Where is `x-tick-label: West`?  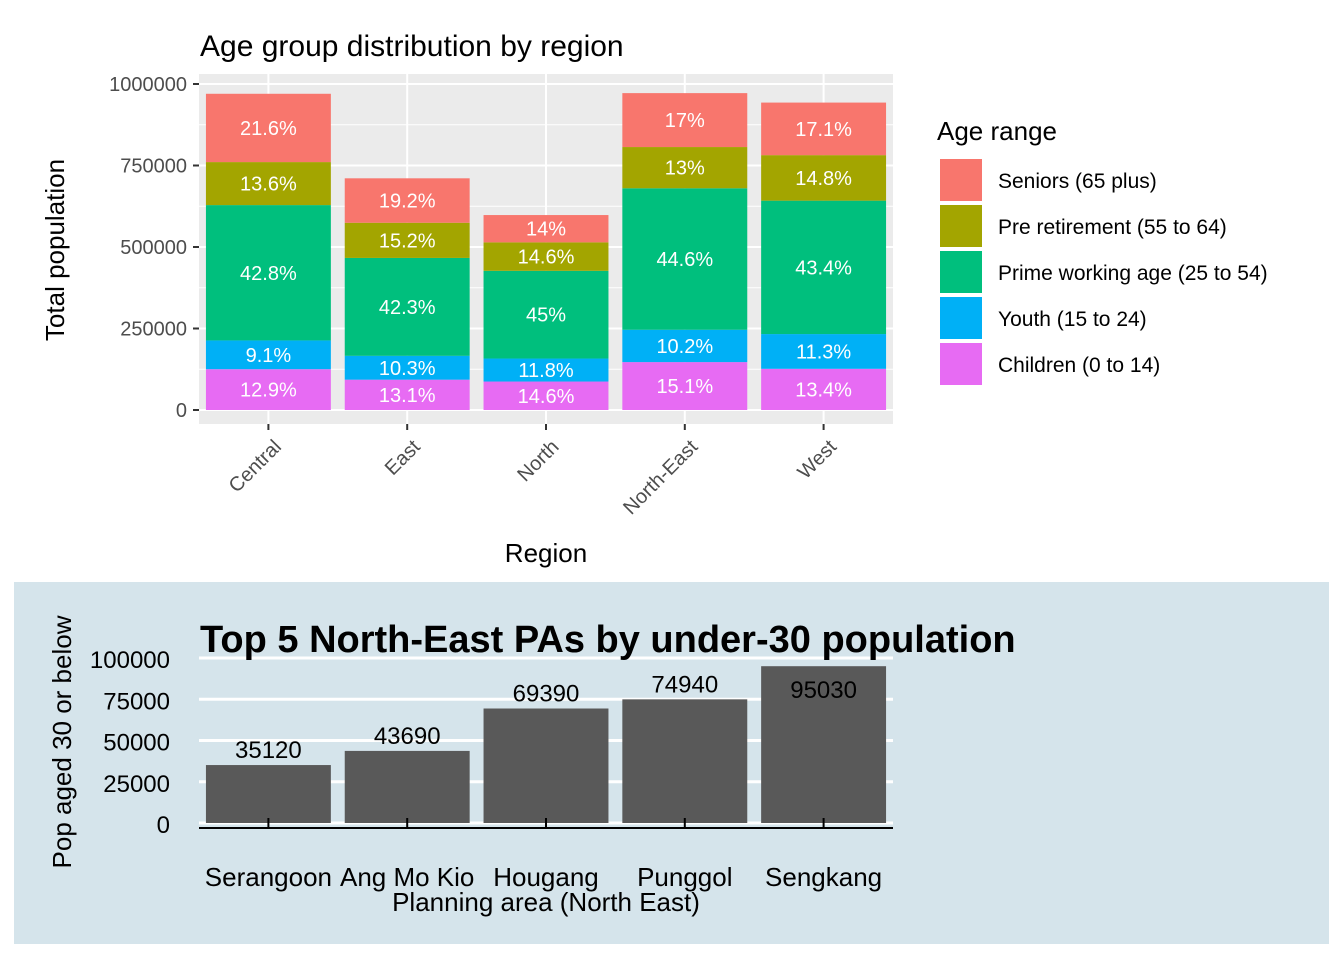
x-tick-label: West is located at coordinates (818, 460).